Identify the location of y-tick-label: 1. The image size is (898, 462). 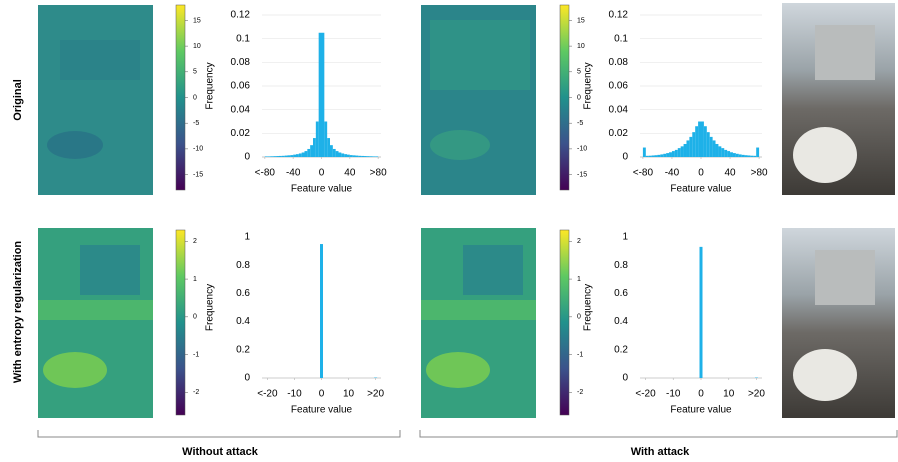
(247, 237).